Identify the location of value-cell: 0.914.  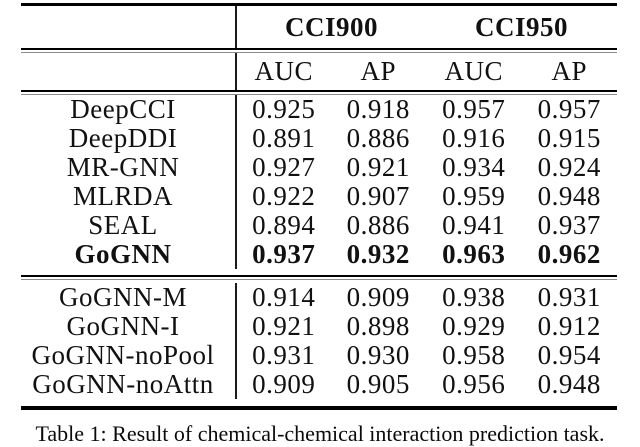
(283, 297).